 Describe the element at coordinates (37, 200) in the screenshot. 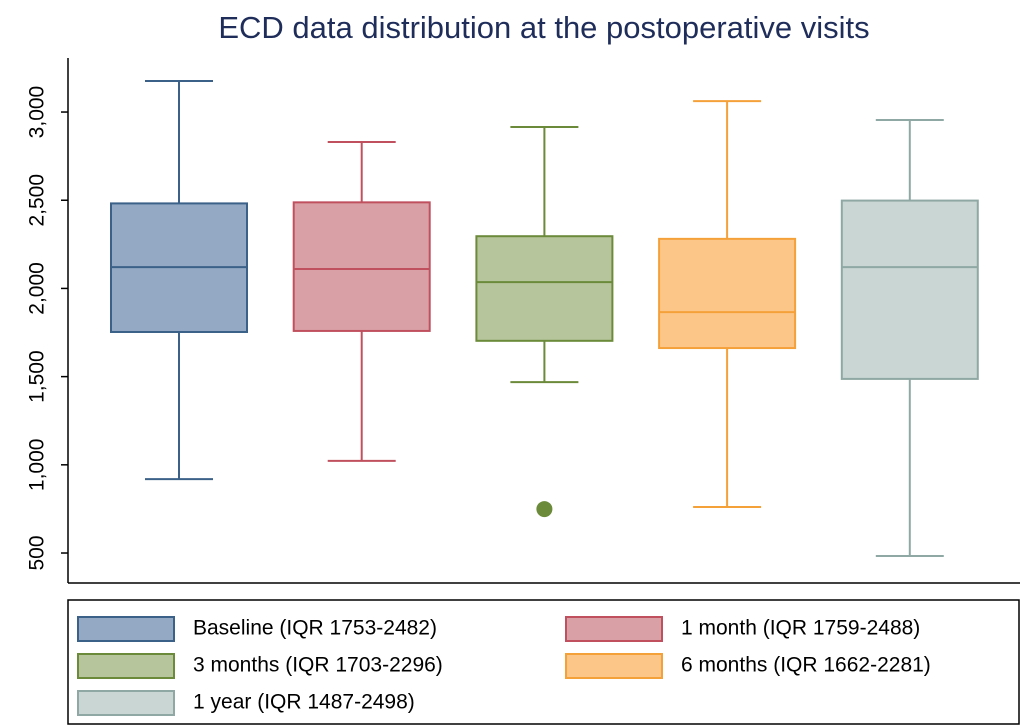

I see `y-tick-label: 2,500` at that location.